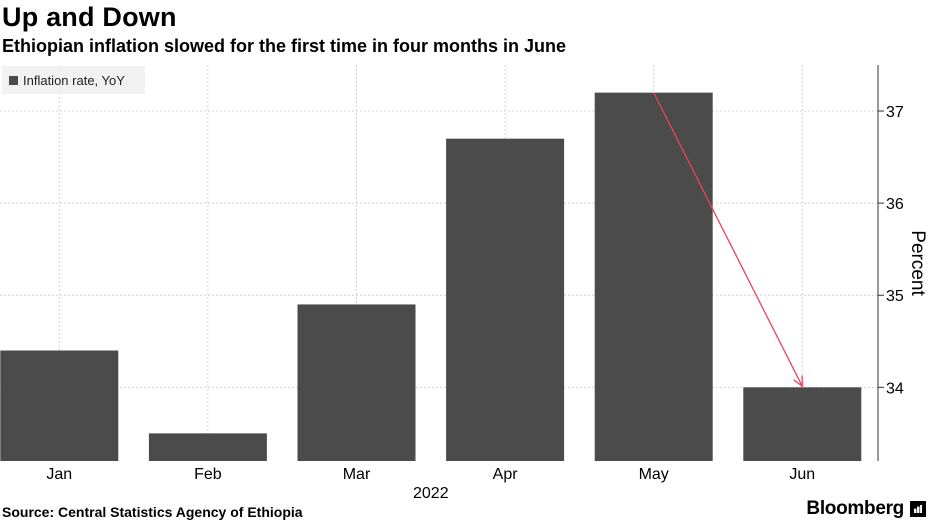 The width and height of the screenshot is (930, 523). What do you see at coordinates (431, 493) in the screenshot?
I see `x-group-label: 2022` at bounding box center [431, 493].